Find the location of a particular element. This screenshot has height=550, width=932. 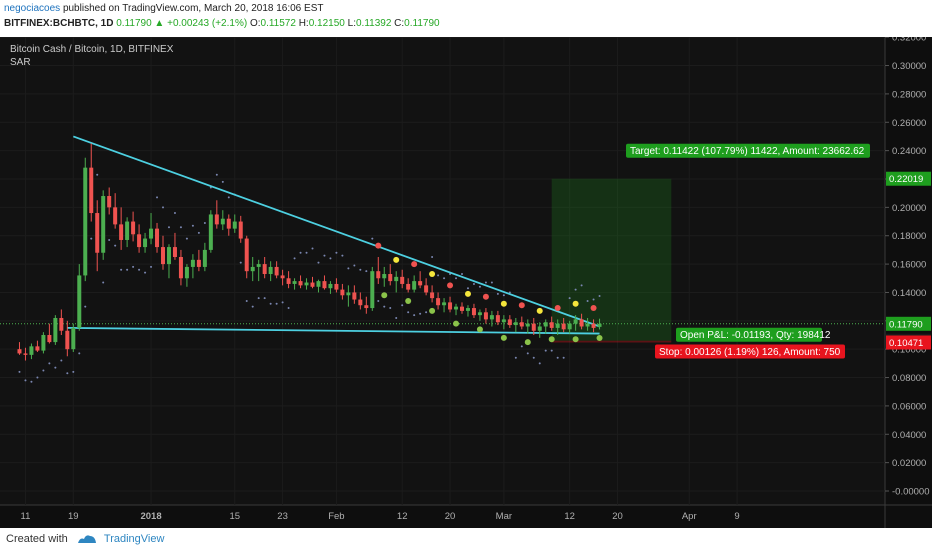

last-price-badge: 0.11790 is located at coordinates (906, 324).